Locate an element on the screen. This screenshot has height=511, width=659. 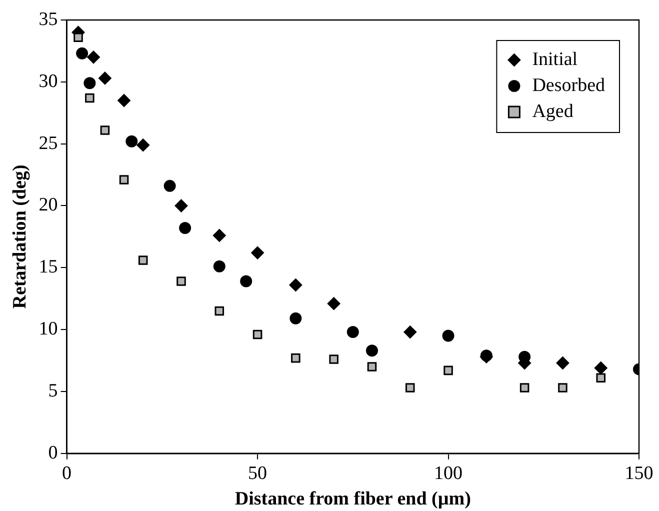
y-tick-label: 15 is located at coordinates (48, 267).